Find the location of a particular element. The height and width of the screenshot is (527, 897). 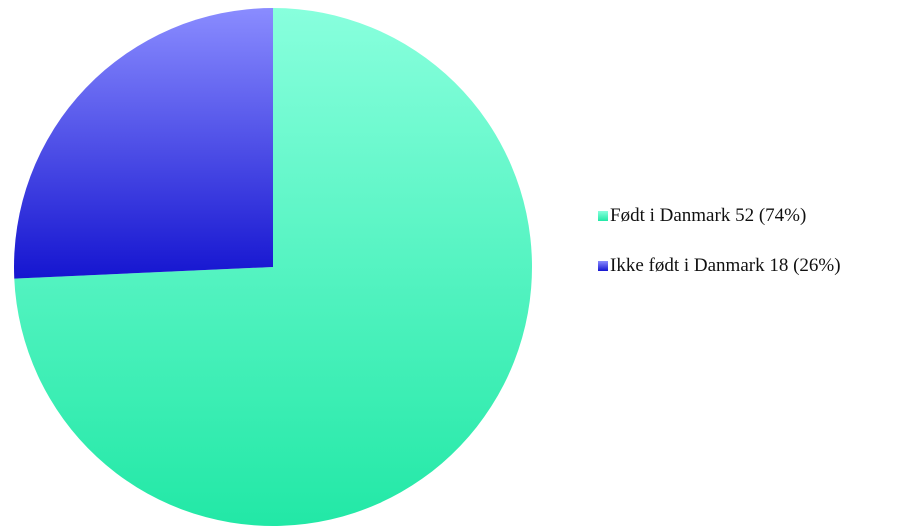

legend-item-born-in-denmark: Født i Danmark 52 (74%) is located at coordinates (743, 216).